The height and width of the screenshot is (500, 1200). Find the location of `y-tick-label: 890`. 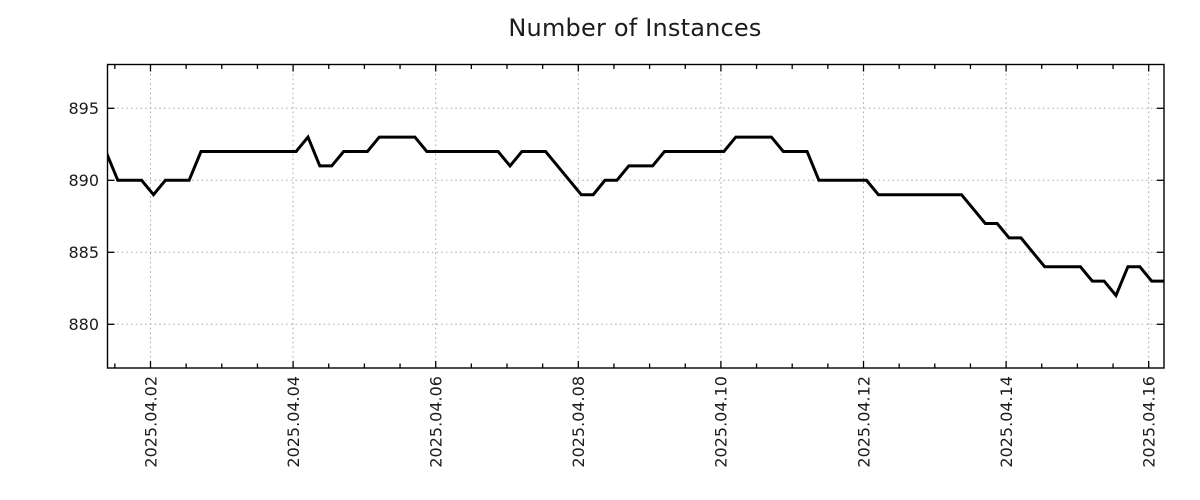

y-tick-label: 890 is located at coordinates (83, 180).